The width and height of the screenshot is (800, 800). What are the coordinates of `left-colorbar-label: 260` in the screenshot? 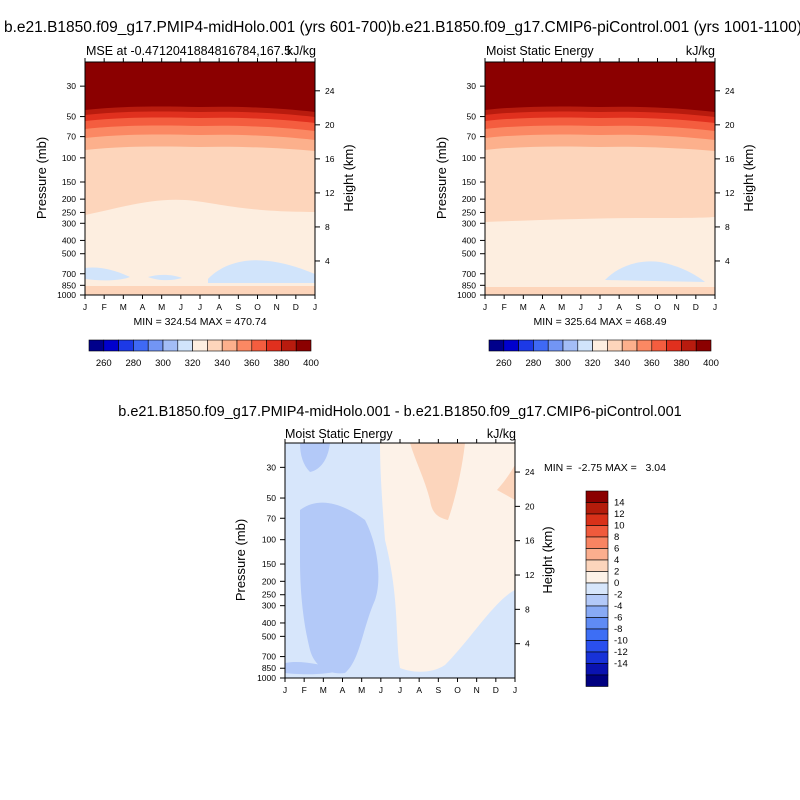 It's located at (104, 363).